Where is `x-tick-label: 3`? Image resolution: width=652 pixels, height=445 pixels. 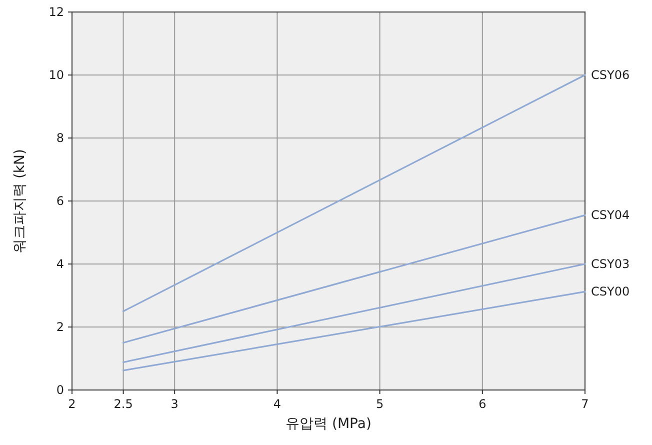 x-tick-label: 3 is located at coordinates (174, 404).